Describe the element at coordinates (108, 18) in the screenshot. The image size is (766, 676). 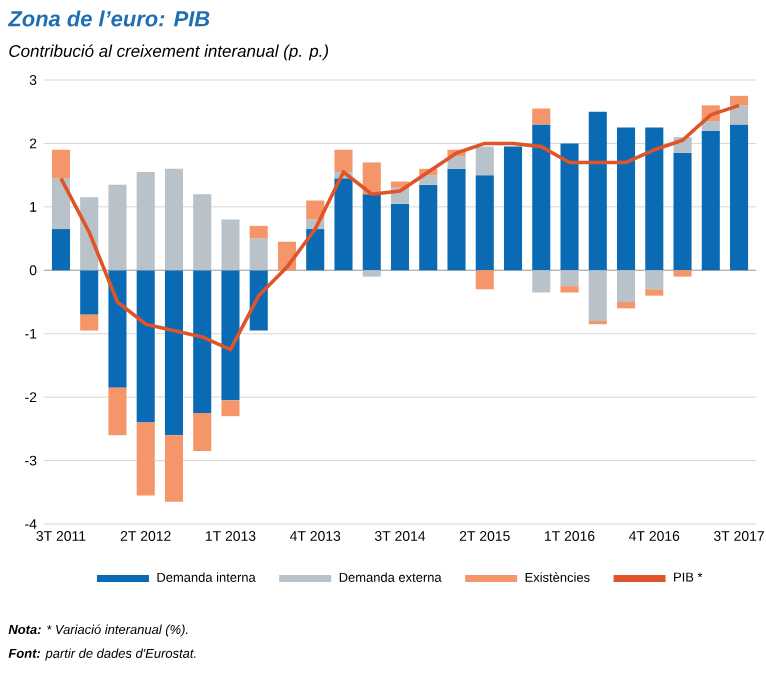
I see `chart-title: Zona de l’euro: PIB` at that location.